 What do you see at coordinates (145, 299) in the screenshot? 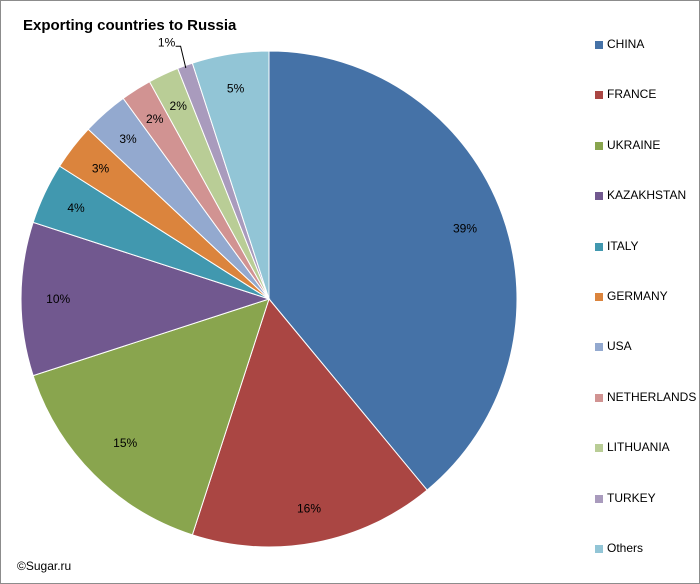
I see `pie-slice-kazakhstan` at bounding box center [145, 299].